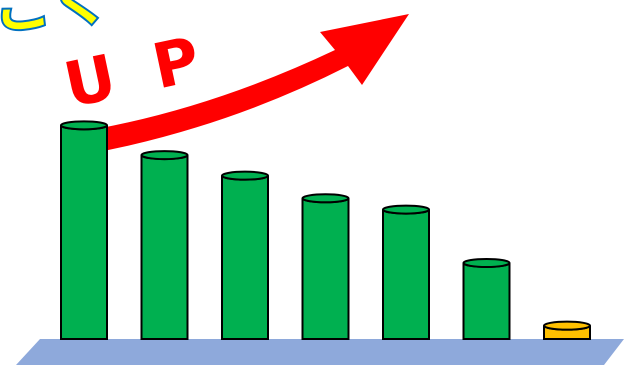 The height and width of the screenshot is (365, 624). I want to click on headline-text: ごく, so click(56, 21).